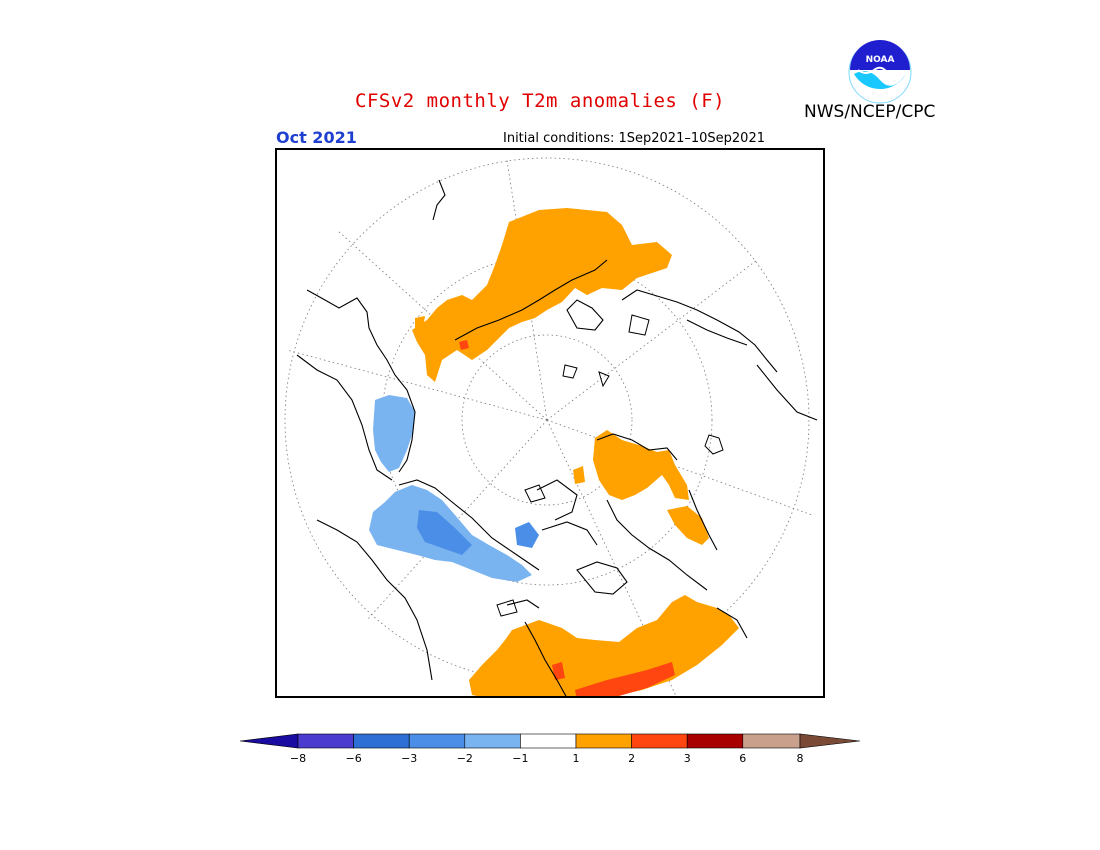 The height and width of the screenshot is (850, 1100). What do you see at coordinates (353, 758) in the screenshot?
I see `colorbar-tick-label: −6` at bounding box center [353, 758].